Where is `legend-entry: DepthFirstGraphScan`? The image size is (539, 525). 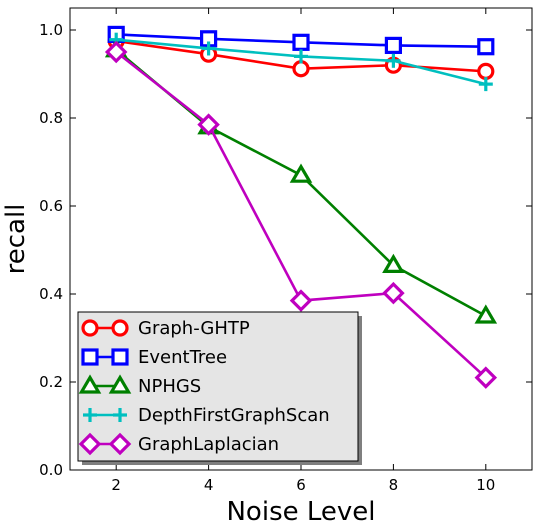 legend-entry: DepthFirstGraphScan is located at coordinates (206, 415).